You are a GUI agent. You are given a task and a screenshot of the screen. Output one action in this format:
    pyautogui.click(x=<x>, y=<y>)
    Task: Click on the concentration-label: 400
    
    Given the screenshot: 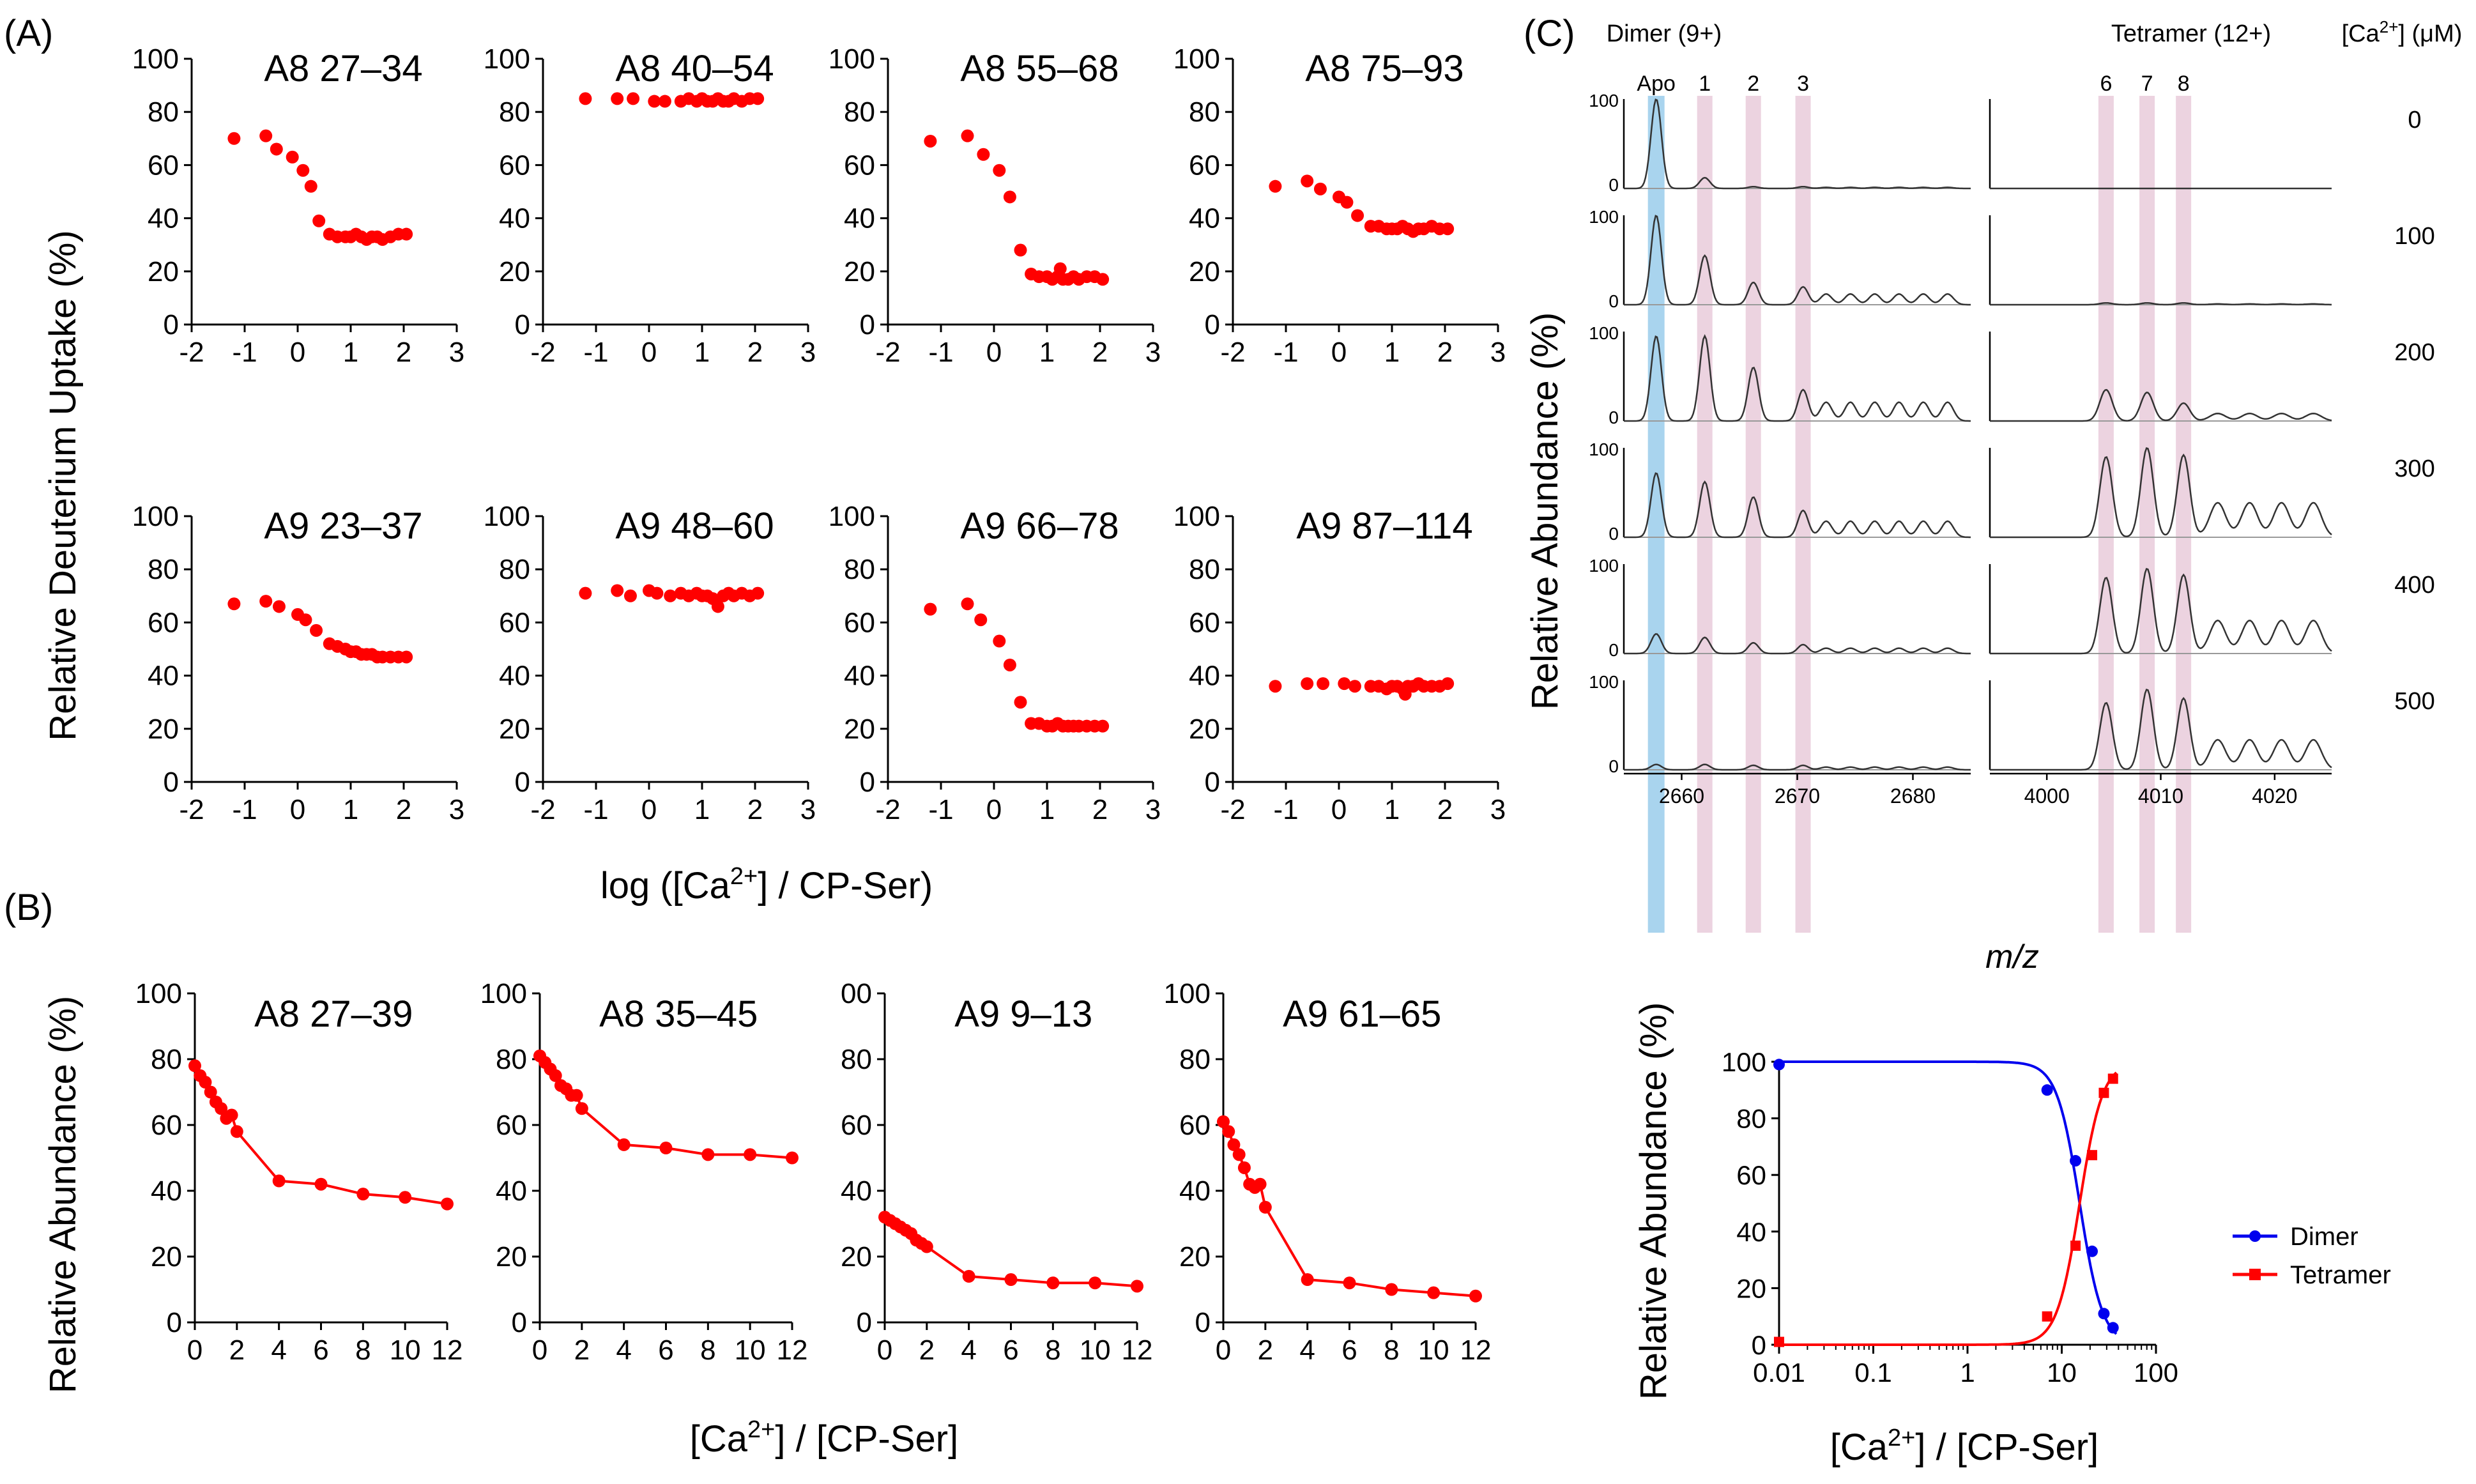 What is the action you would take?
    pyautogui.click(x=2414, y=585)
    